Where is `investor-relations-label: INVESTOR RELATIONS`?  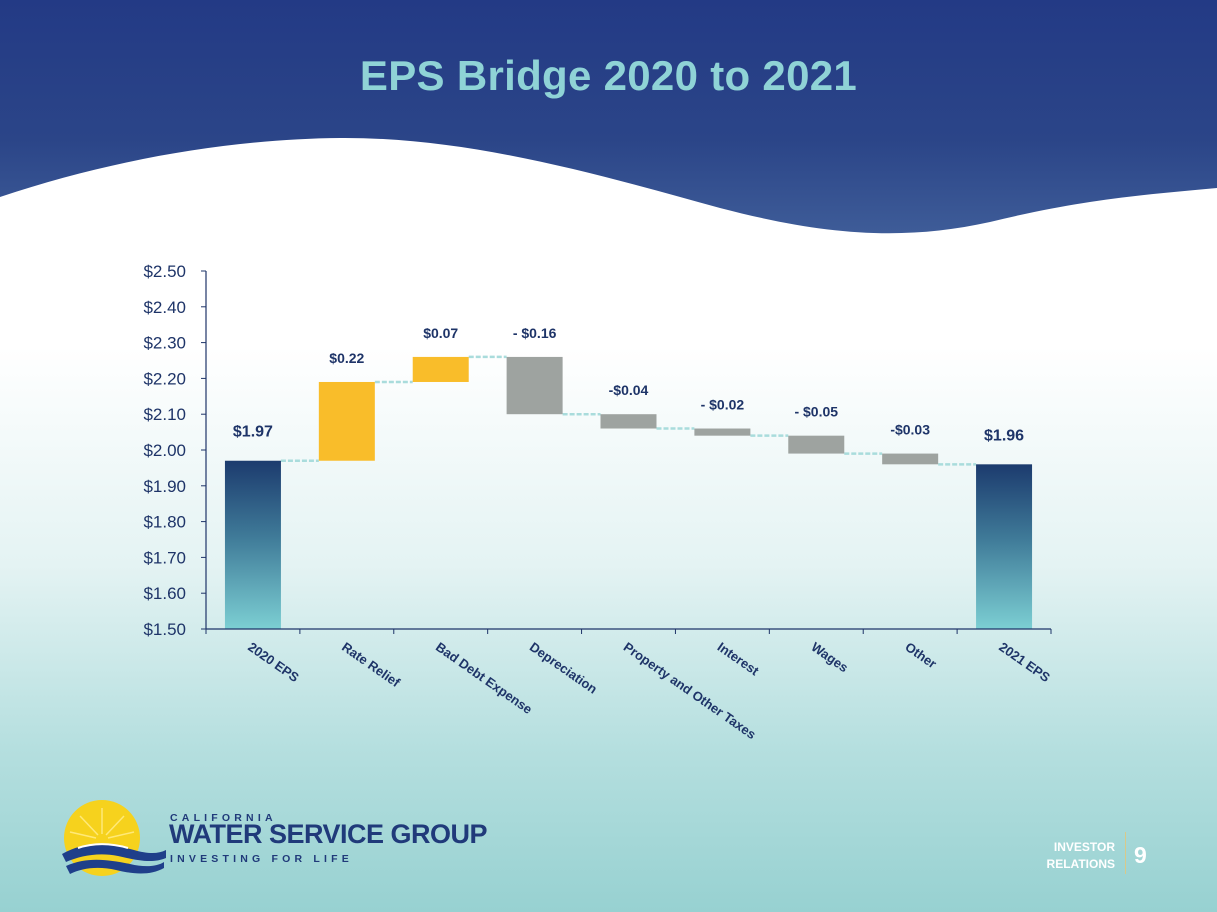 investor-relations-label: INVESTOR RELATIONS is located at coordinates (1081, 856).